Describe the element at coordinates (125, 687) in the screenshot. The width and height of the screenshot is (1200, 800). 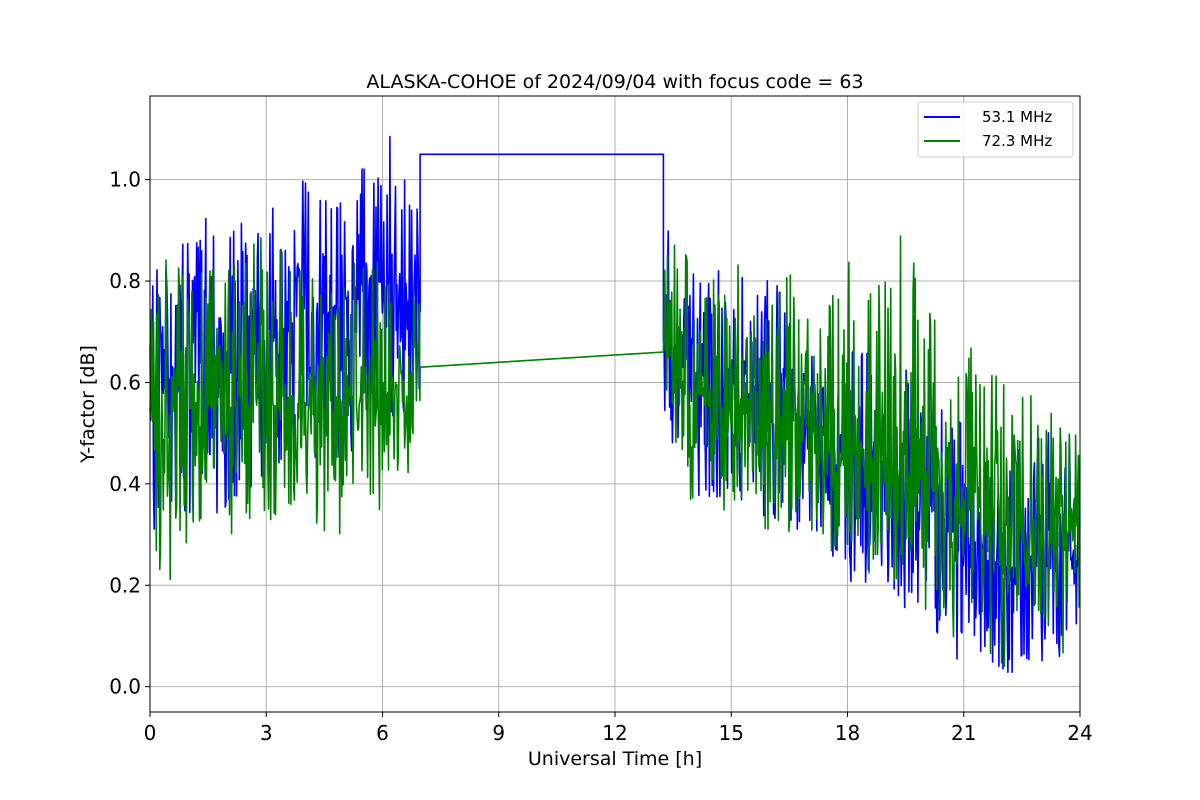
I see `y-tick-label: 0.0` at that location.